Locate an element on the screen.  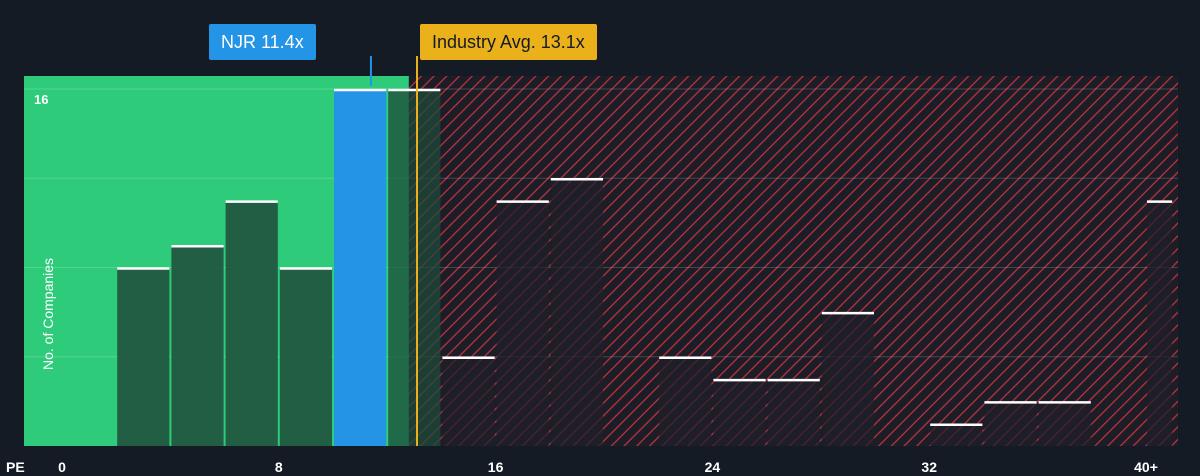
x-tick-label: 24 is located at coordinates (713, 467).